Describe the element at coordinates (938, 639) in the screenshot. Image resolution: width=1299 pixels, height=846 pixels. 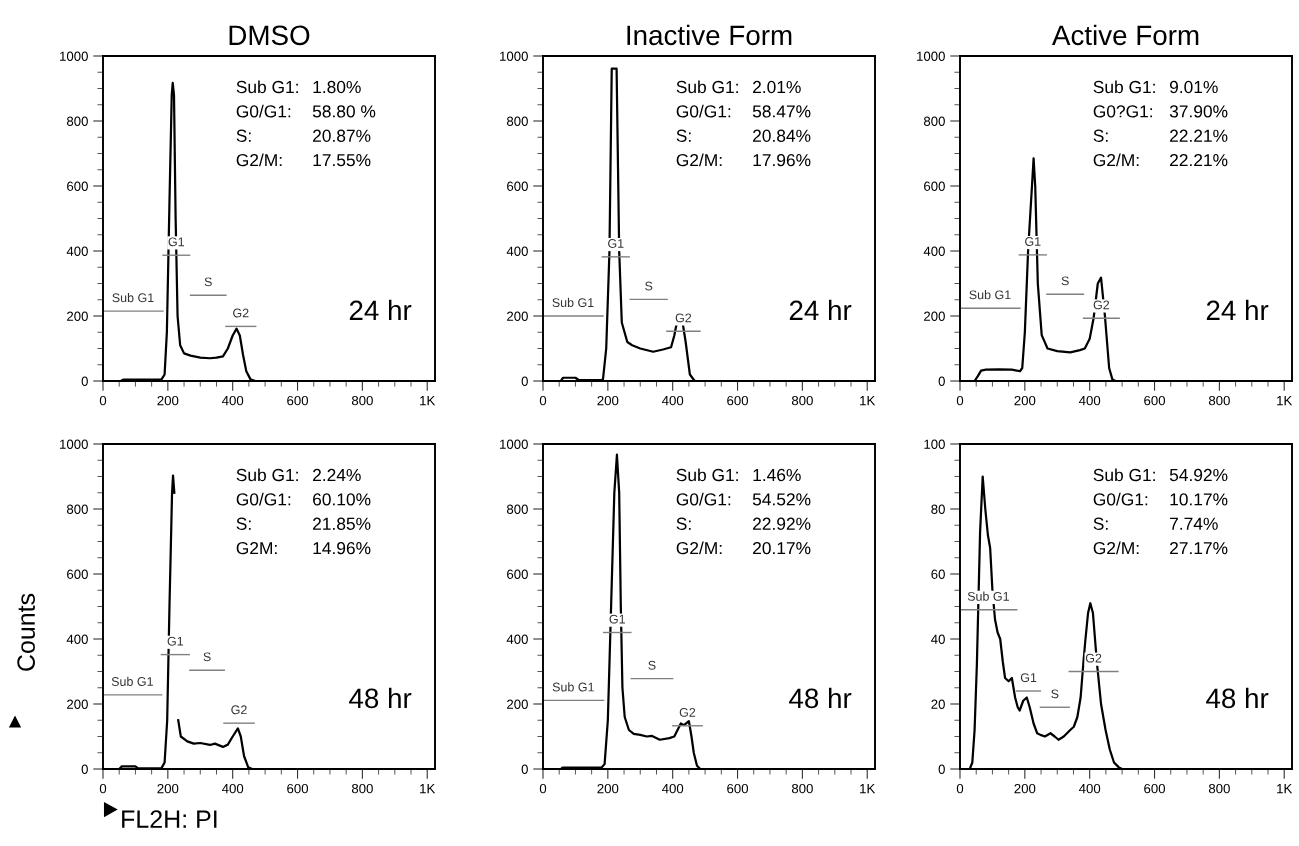
I see `y-tick-label: 40` at that location.